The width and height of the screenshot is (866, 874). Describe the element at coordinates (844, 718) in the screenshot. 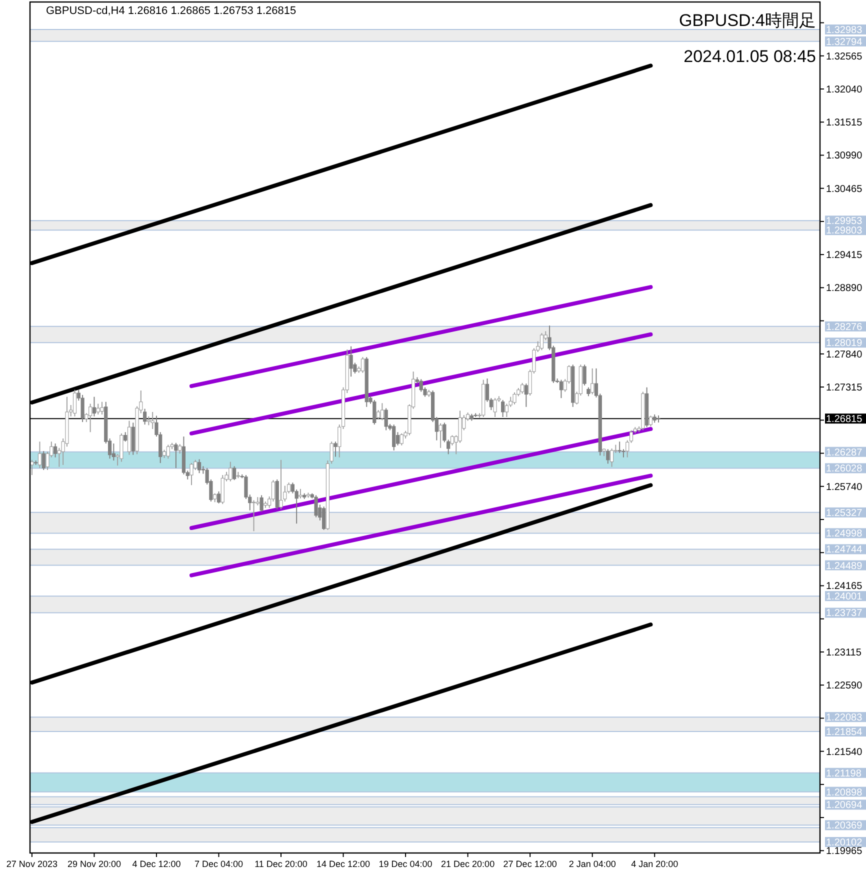

I see `ref-line-label: 1.22083` at that location.